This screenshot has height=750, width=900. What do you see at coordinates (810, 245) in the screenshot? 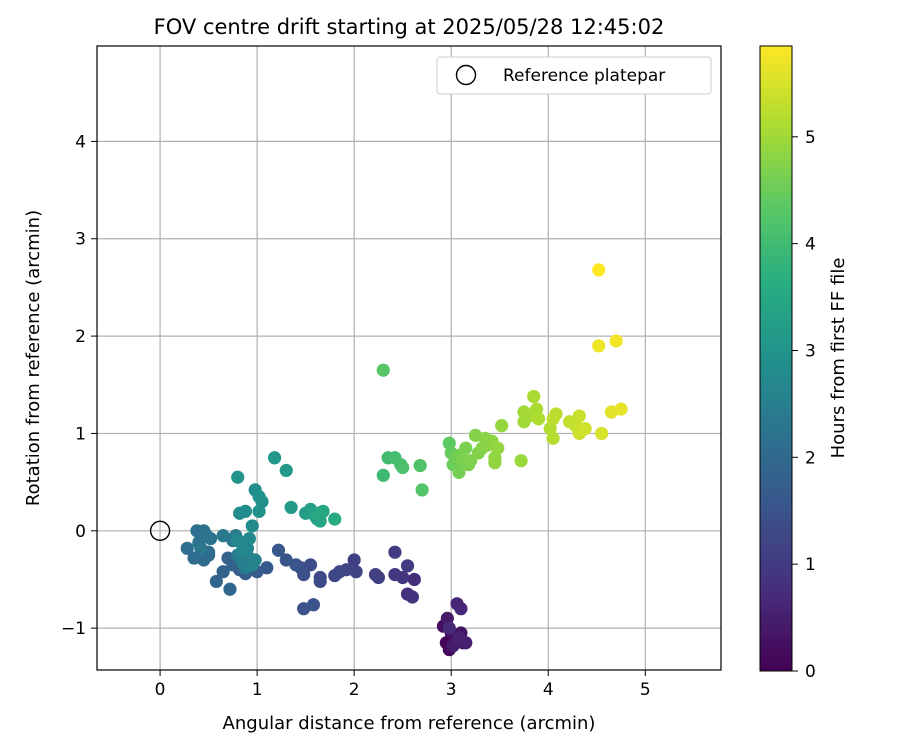
I see `colorbar-tick-label: 4` at bounding box center [810, 245].